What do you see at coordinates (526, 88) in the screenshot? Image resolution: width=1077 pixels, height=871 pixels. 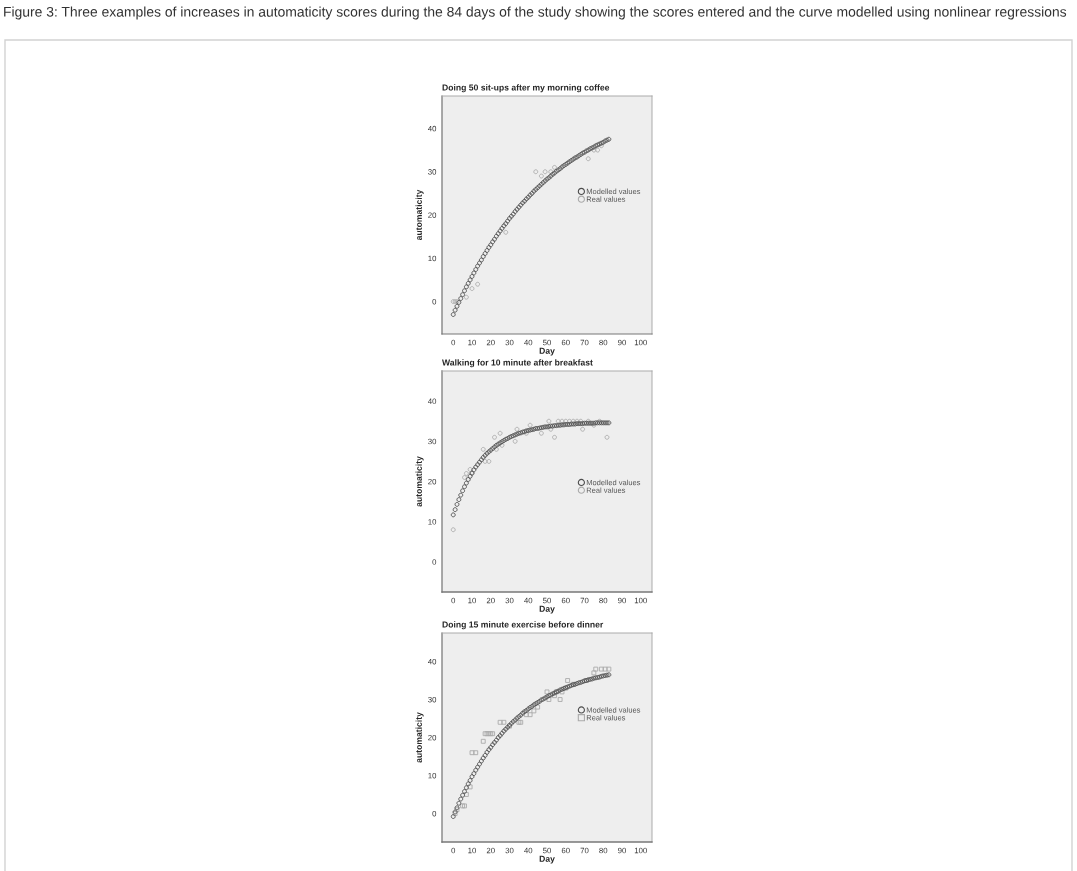 I see `chart-title: Doing 50 sit-ups after my morning coffee` at bounding box center [526, 88].